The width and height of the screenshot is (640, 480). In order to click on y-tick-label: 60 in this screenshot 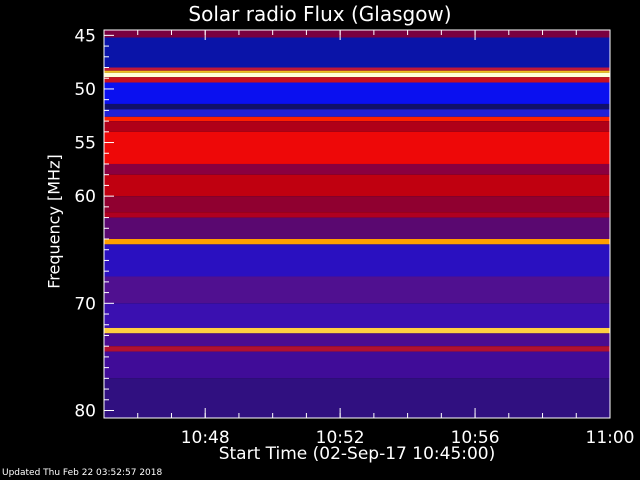, I will do `click(85, 197)`.